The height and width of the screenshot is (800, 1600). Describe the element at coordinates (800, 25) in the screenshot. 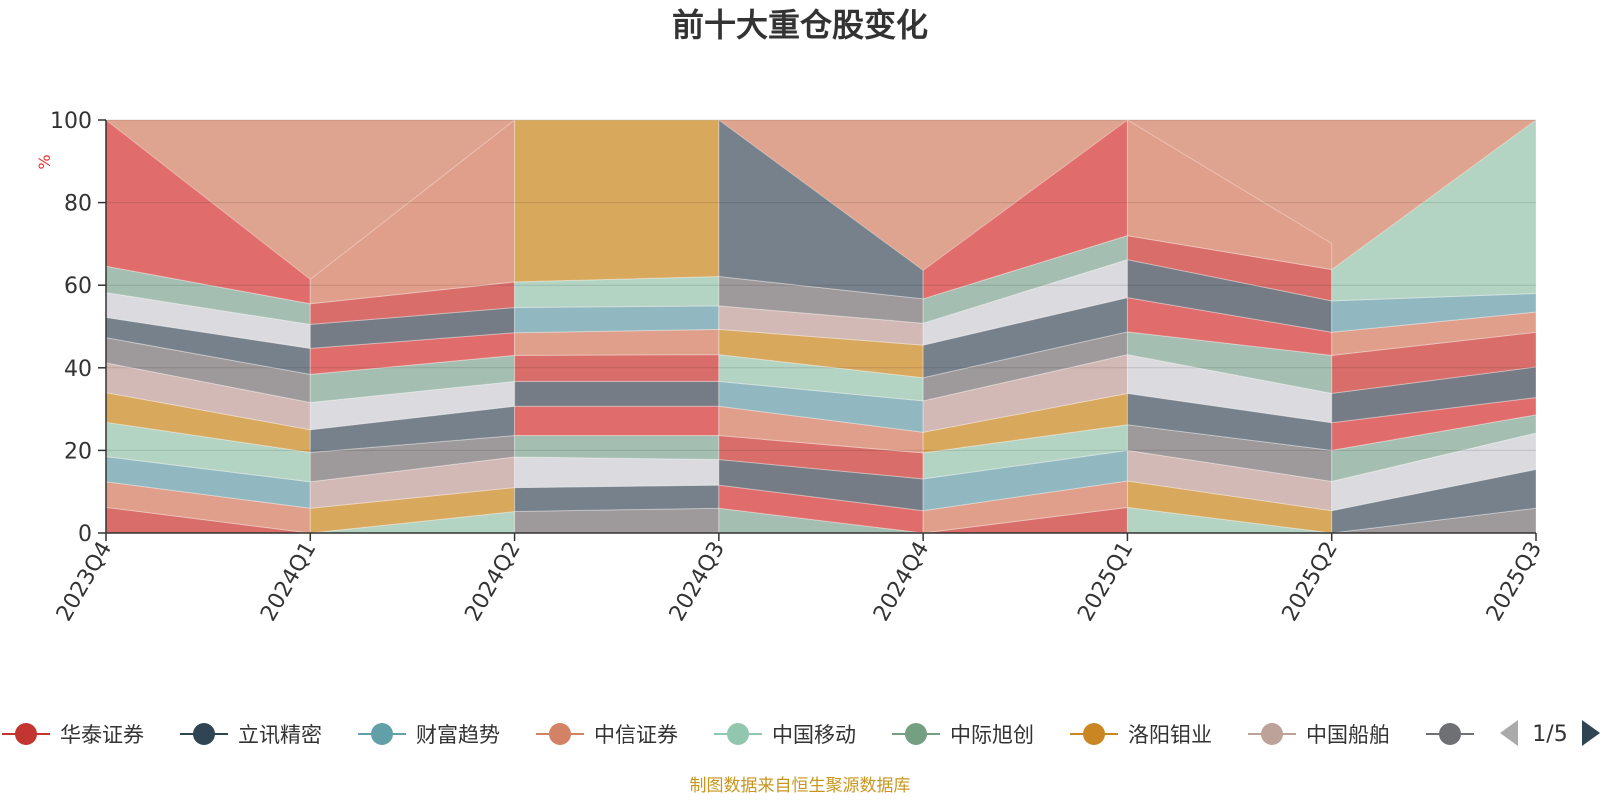

I see `chart-title: 前十大重仓股变化` at that location.